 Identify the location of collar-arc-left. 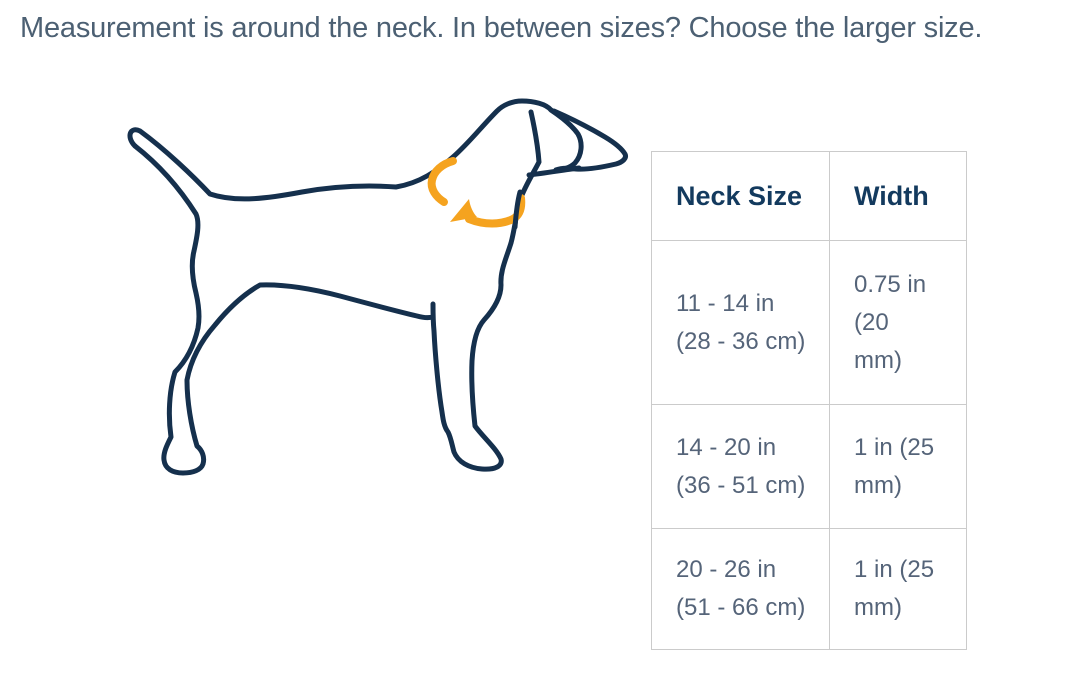
(442, 181).